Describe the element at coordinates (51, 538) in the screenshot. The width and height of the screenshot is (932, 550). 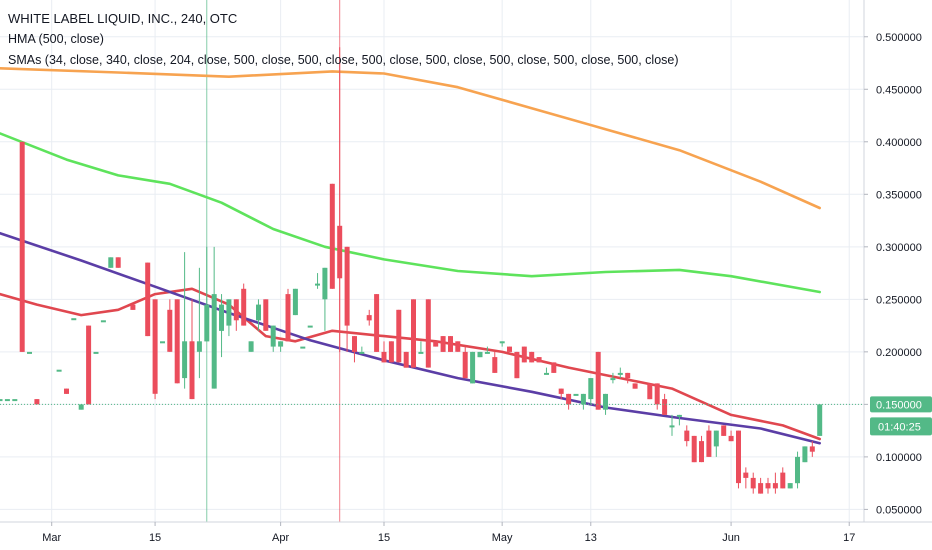
I see `x-tick-label: Mar` at that location.